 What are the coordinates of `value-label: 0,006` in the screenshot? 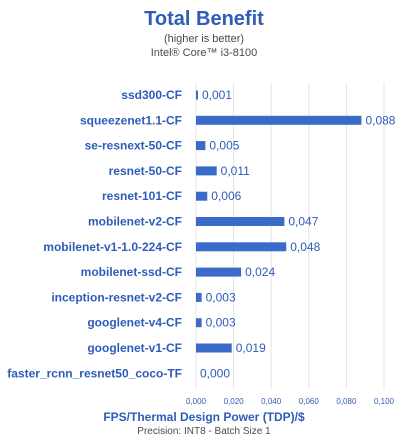 It's located at (226, 196).